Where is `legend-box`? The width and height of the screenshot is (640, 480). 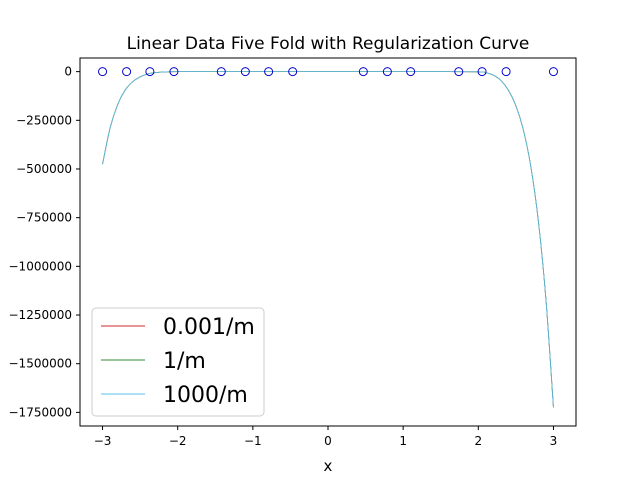 legend-box is located at coordinates (178, 362).